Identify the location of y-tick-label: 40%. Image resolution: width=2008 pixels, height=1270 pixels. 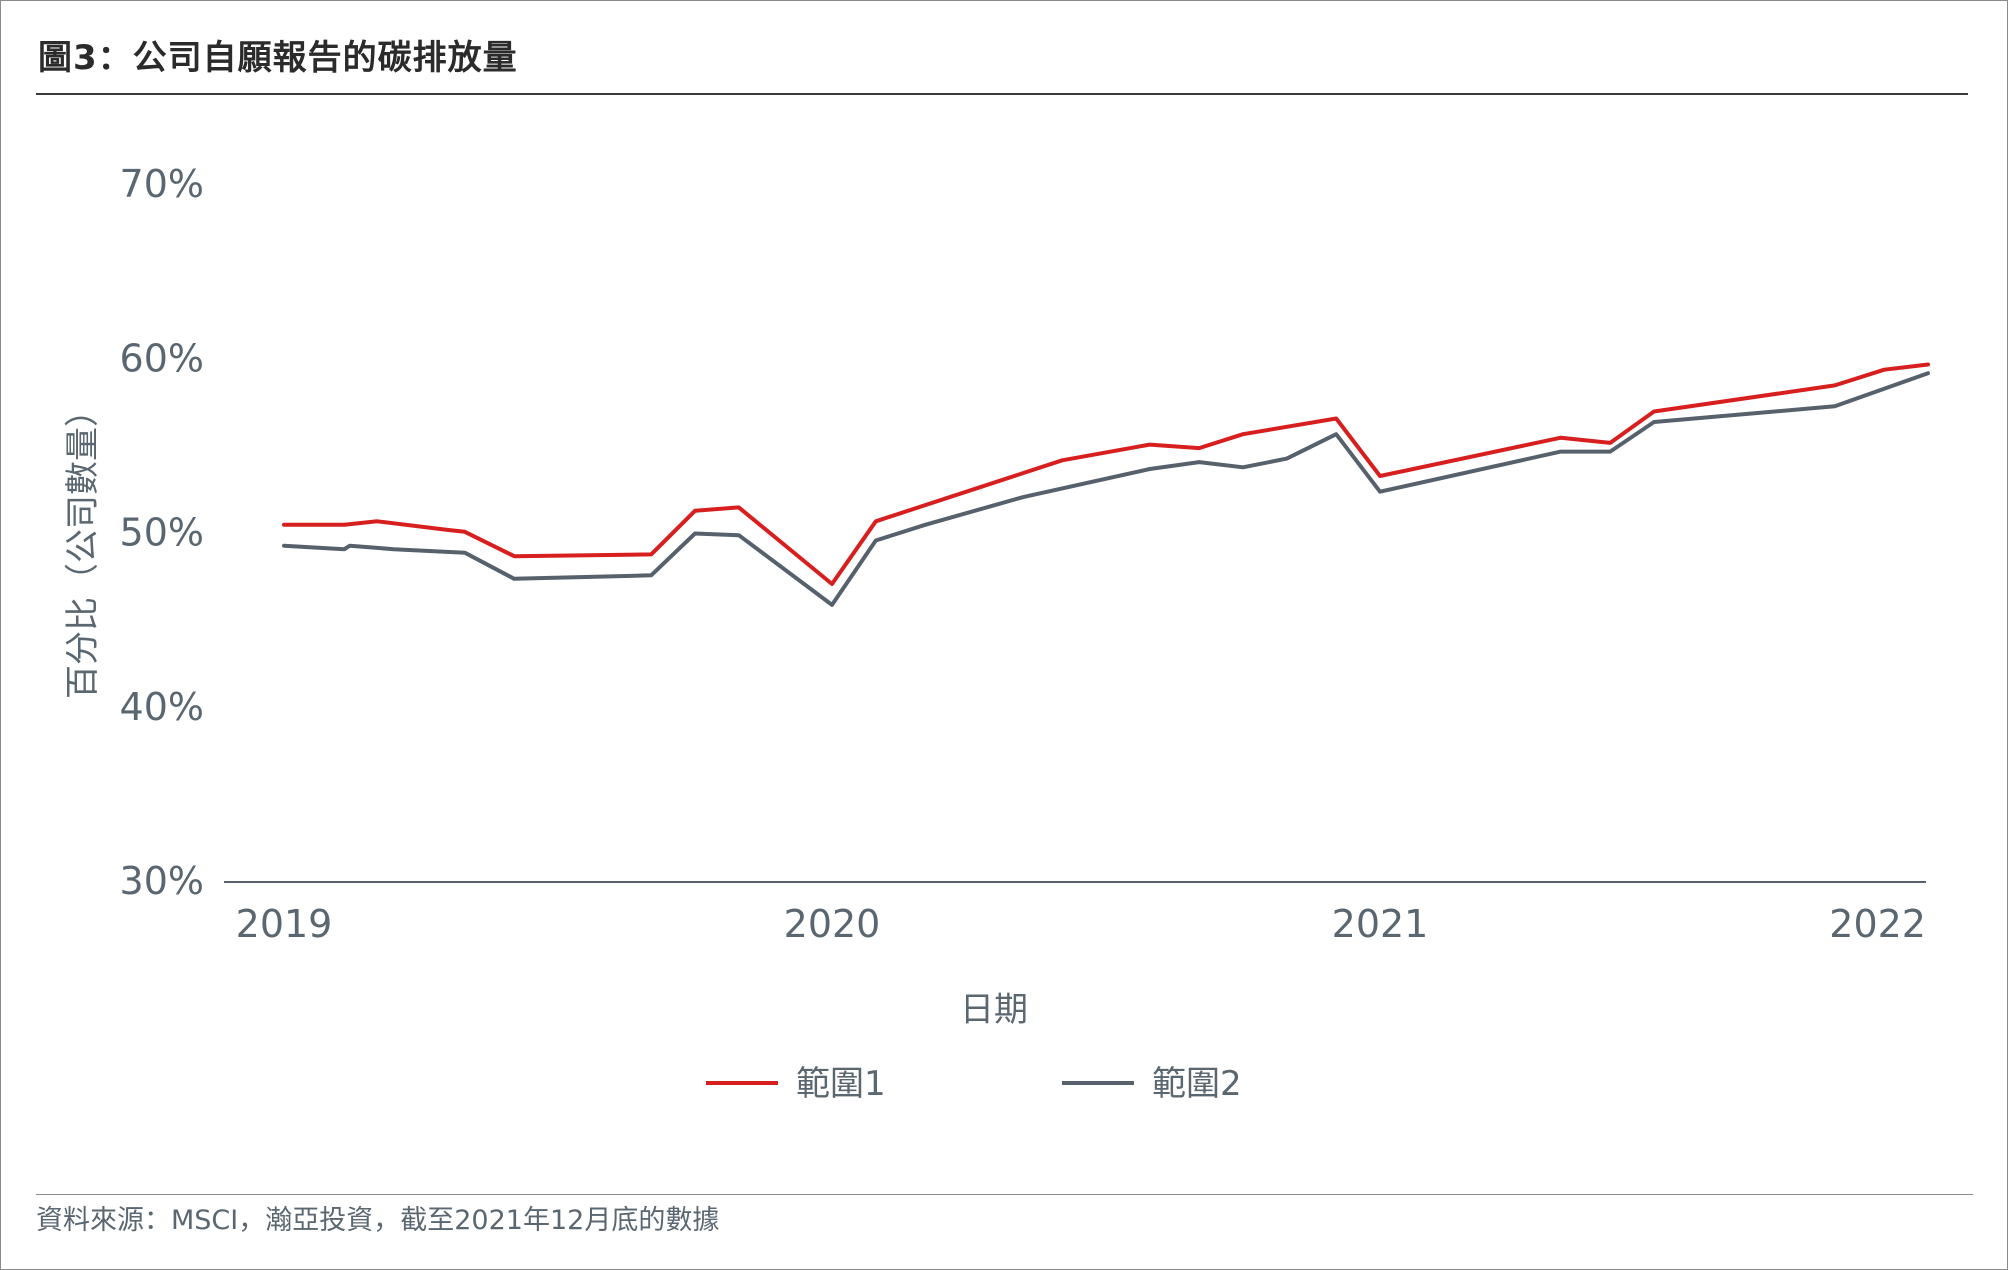
(162, 707).